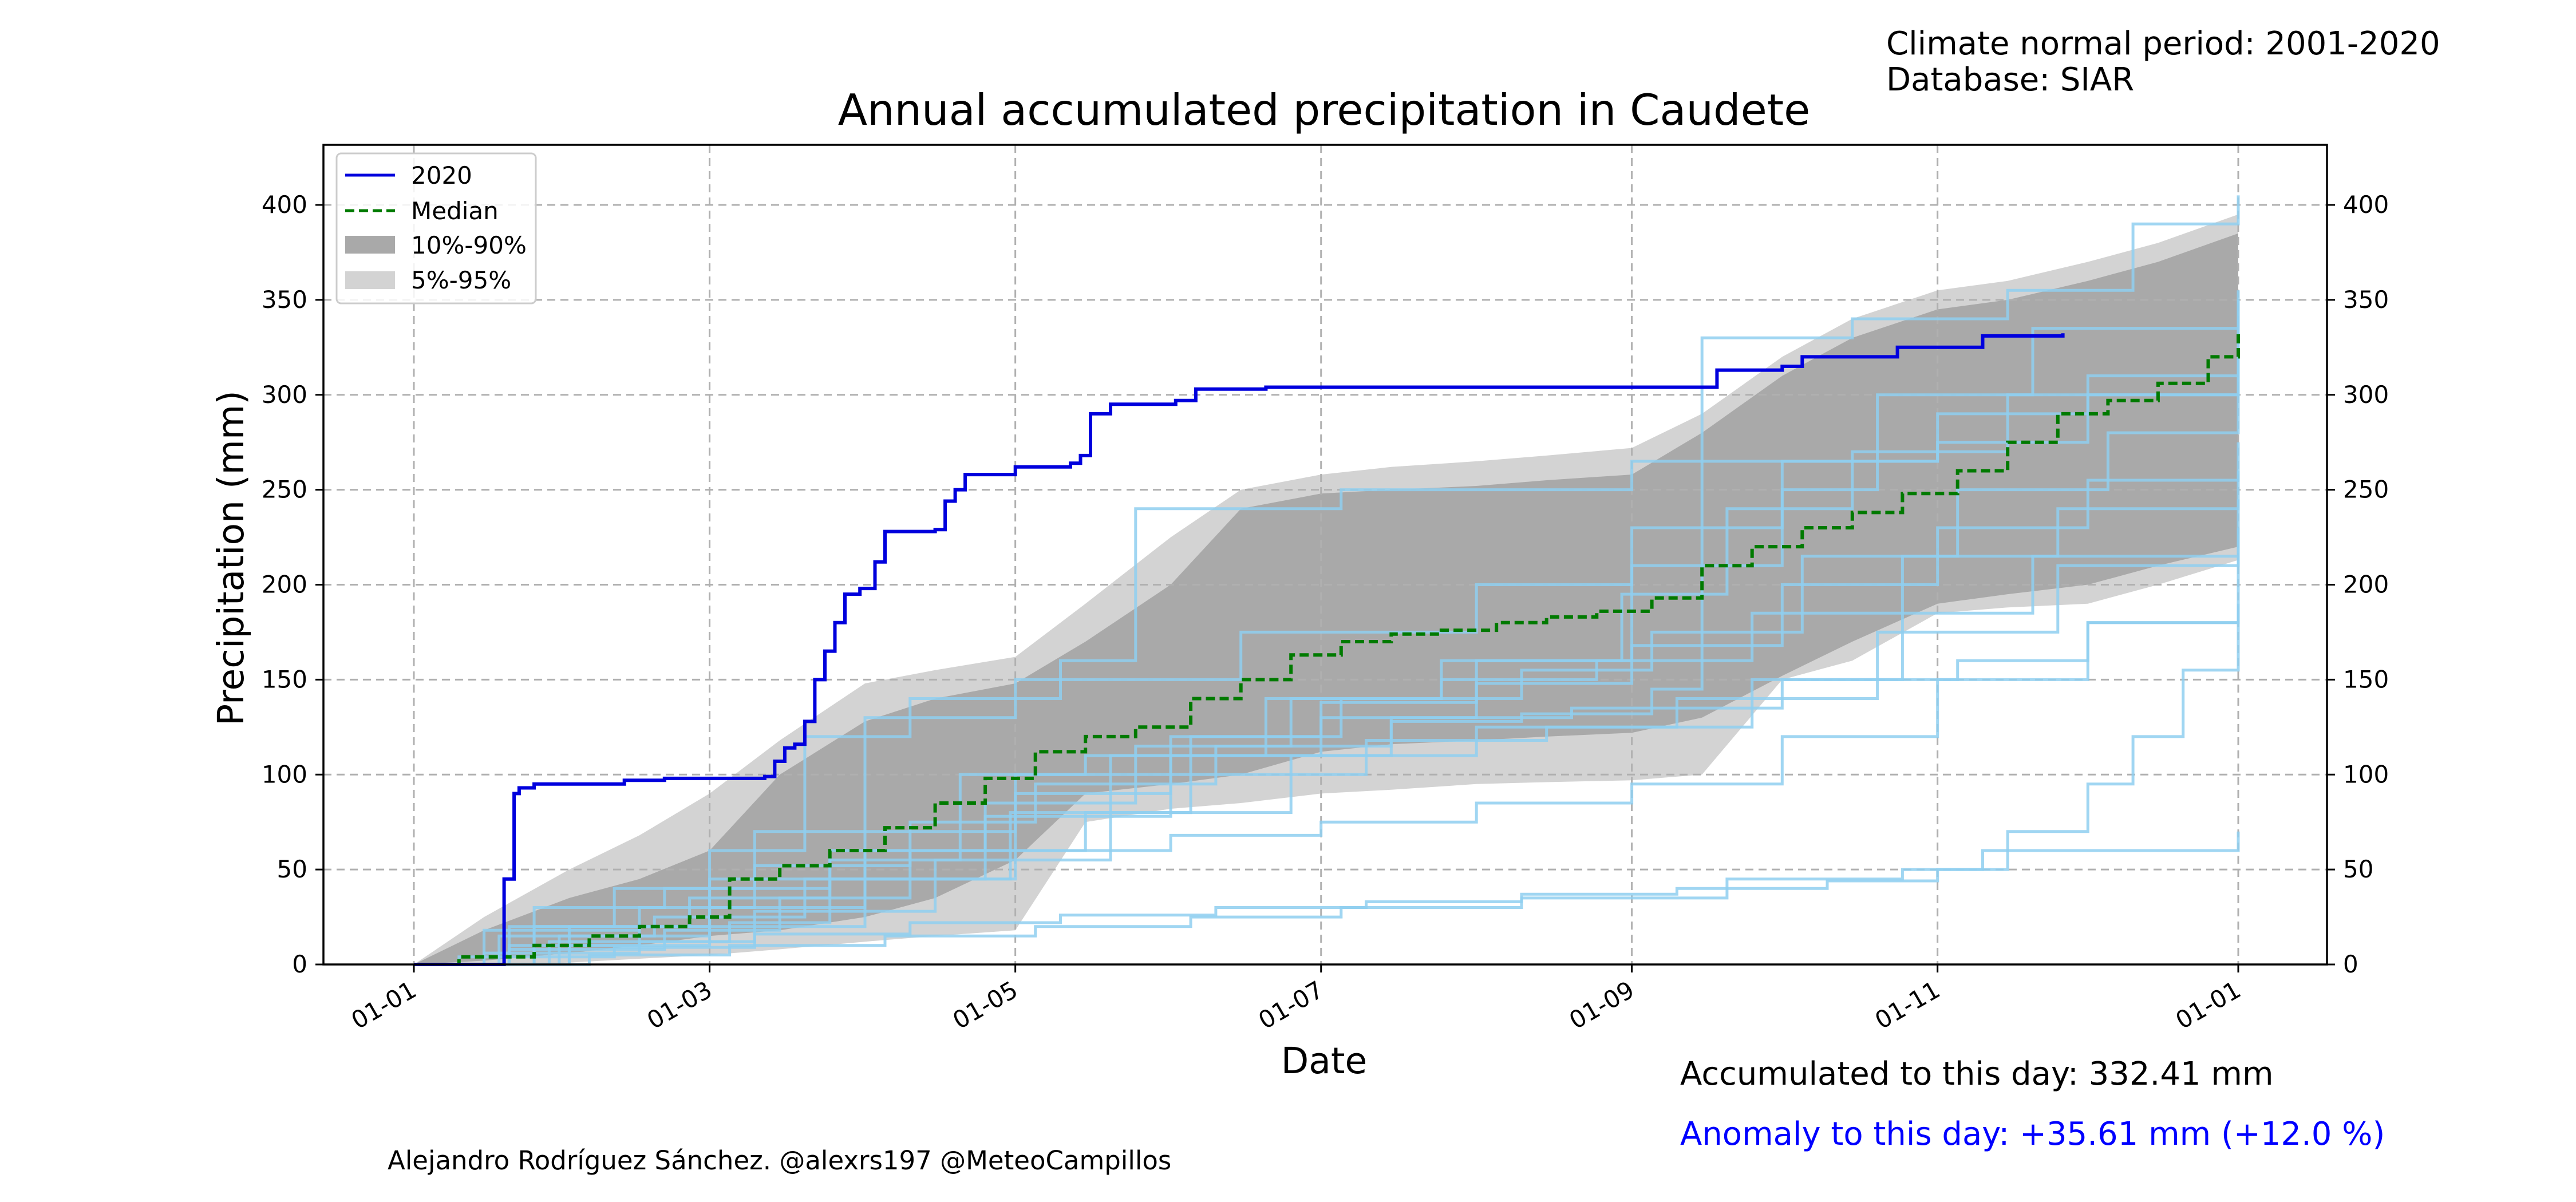 The image size is (2576, 1202). What do you see at coordinates (284, 205) in the screenshot?
I see `y-tick-label-left: 400` at bounding box center [284, 205].